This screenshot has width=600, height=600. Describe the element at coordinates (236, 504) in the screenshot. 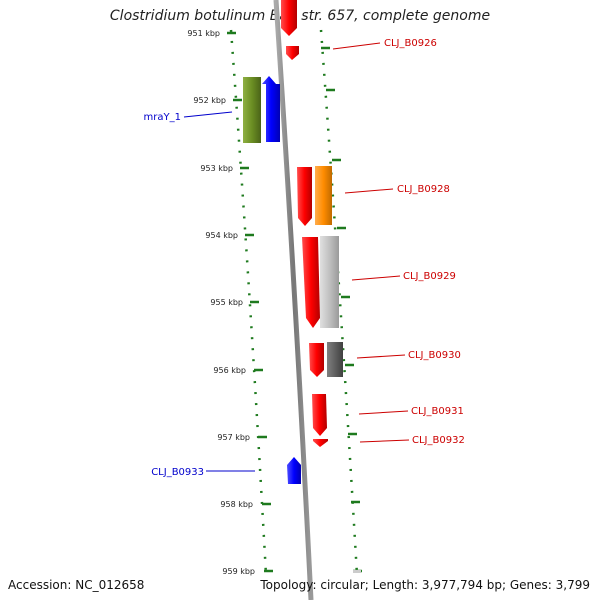

I see `tick-label-958: 958 kbp` at that location.